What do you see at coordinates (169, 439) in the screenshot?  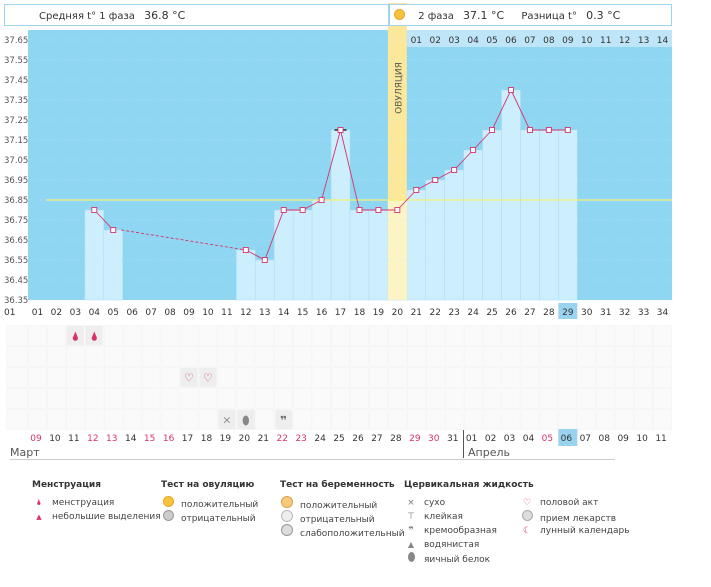 I see `date-label: 16` at bounding box center [169, 439].